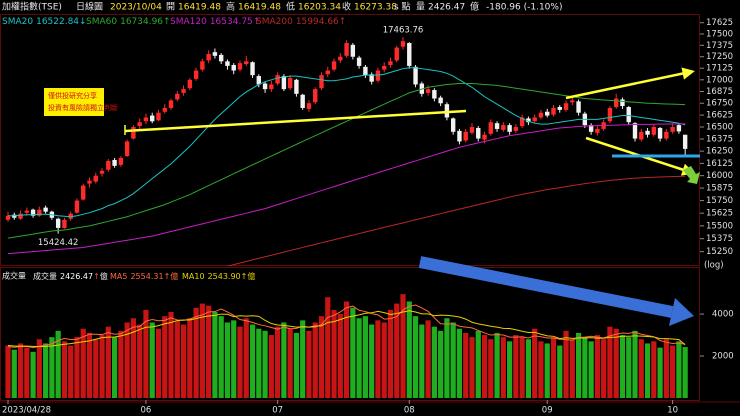 The height and width of the screenshot is (416, 740). What do you see at coordinates (719, 23) in the screenshot?
I see `y-tick-label: 17625` at bounding box center [719, 23].